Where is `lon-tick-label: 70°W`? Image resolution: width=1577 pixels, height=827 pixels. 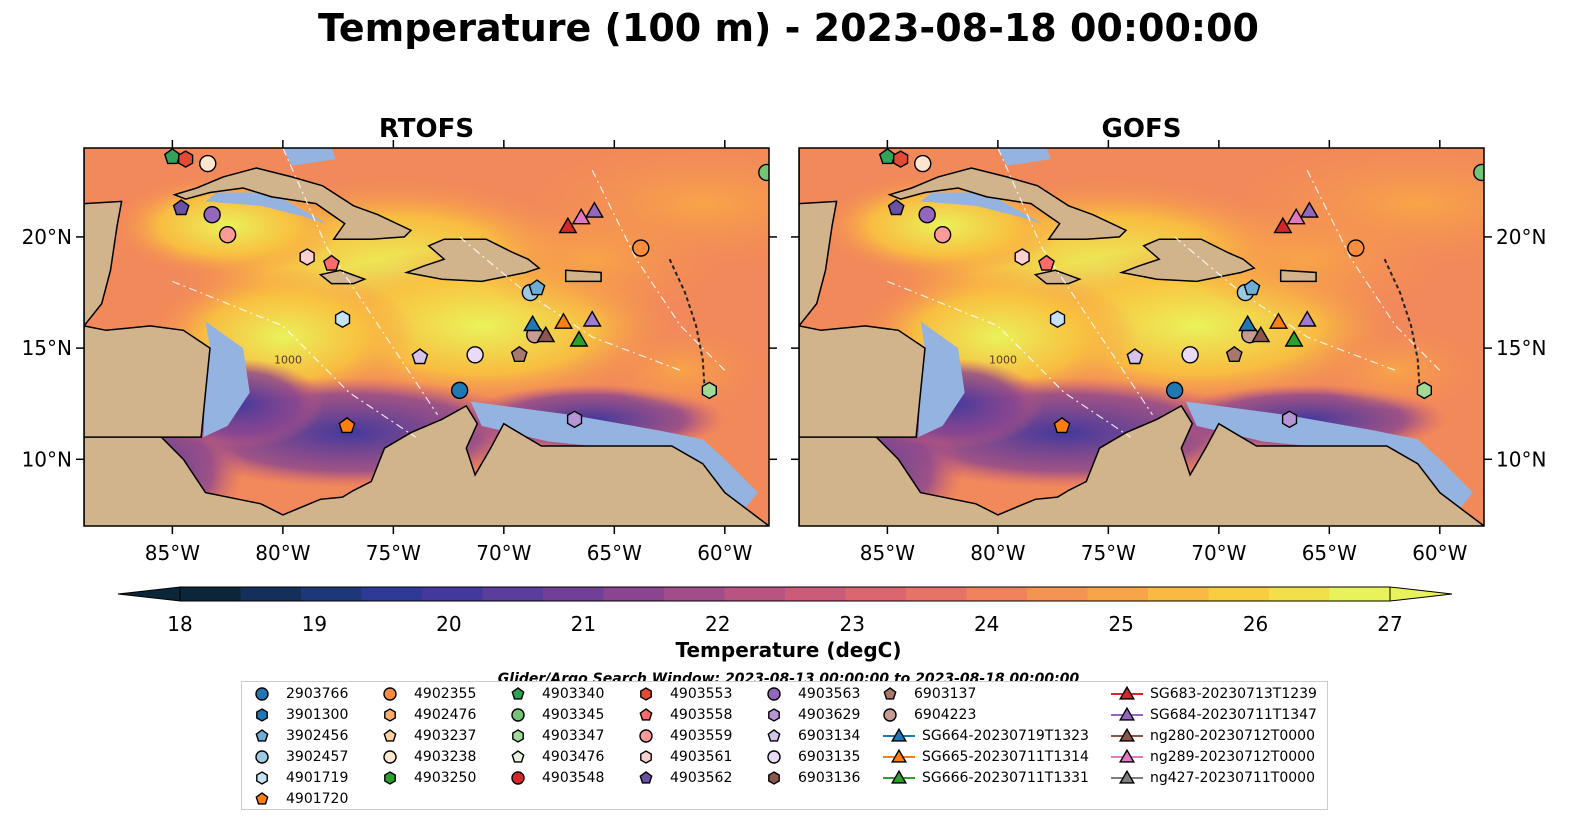
lon-tick-label: 70°W is located at coordinates (1218, 553).